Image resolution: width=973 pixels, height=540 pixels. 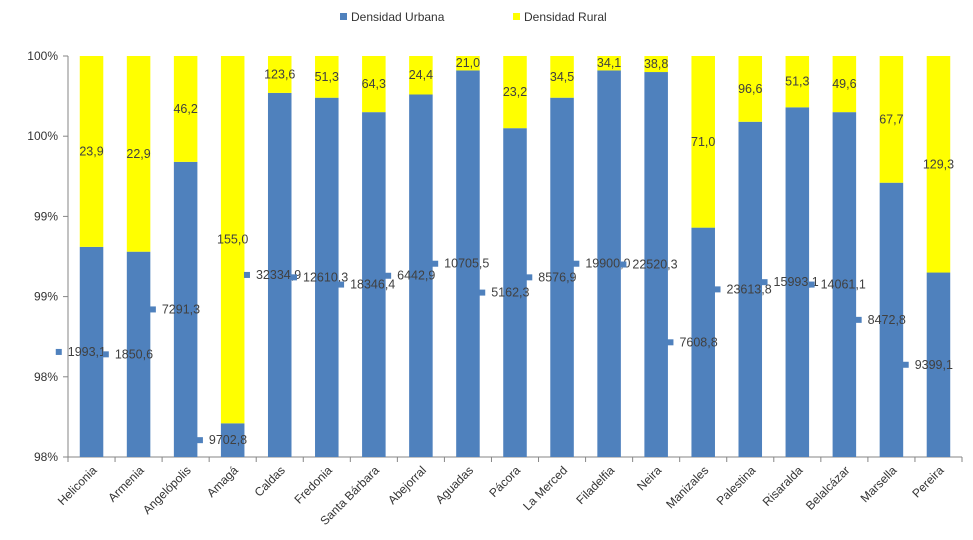 What do you see at coordinates (47, 256) in the screenshot?
I see `y-axis-ticks: 98% 98% 99% 99% 100% 100%` at bounding box center [47, 256].